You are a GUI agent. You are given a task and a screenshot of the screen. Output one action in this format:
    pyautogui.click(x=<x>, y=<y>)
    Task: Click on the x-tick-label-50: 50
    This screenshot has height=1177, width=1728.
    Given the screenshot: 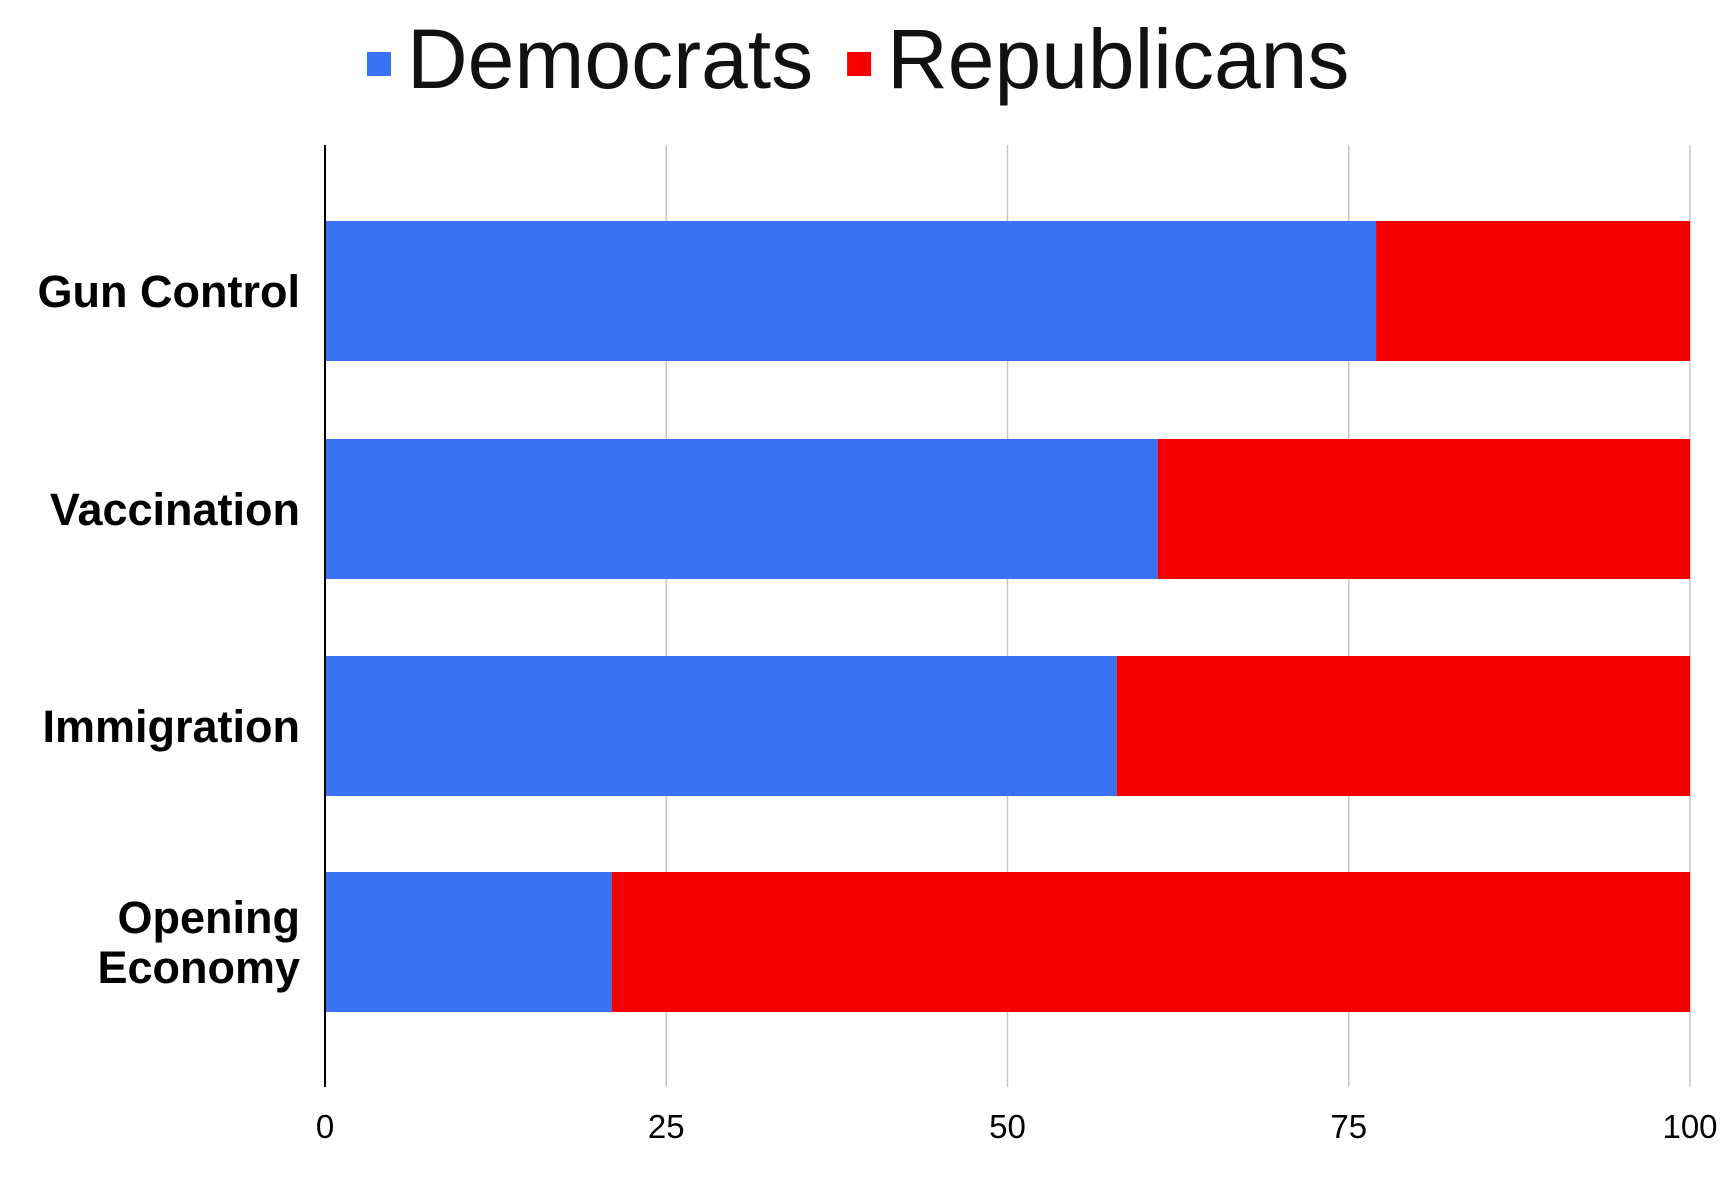 What is the action you would take?
    pyautogui.click(x=1007, y=1126)
    